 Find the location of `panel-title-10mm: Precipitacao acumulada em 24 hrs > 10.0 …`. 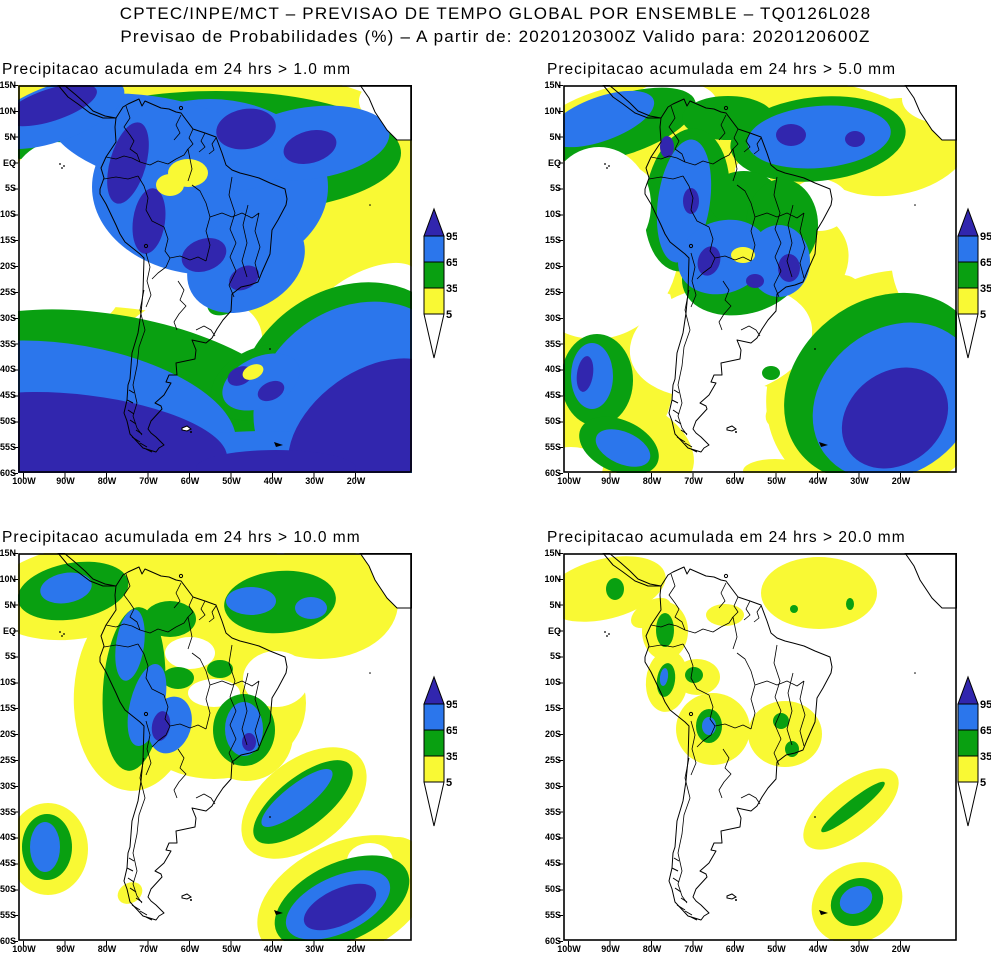

panel-title-10mm: Precipitacao acumulada em 24 hrs > 10.0 … is located at coordinates (181, 537).